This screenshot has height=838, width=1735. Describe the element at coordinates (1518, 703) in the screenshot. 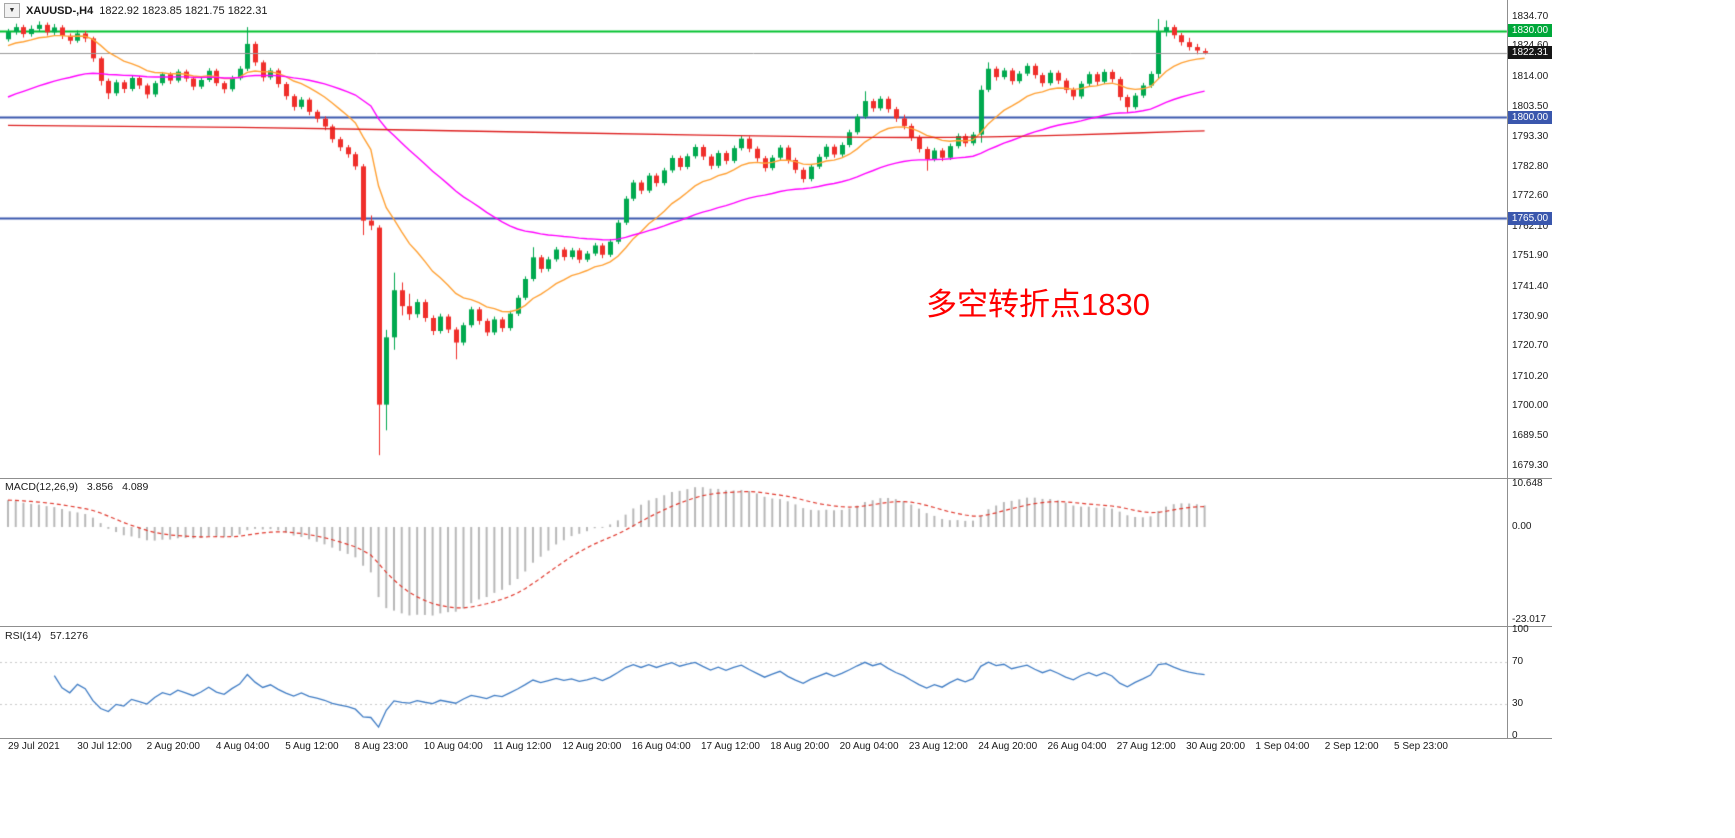

I see `rsi-axis-label-30: 30` at that location.